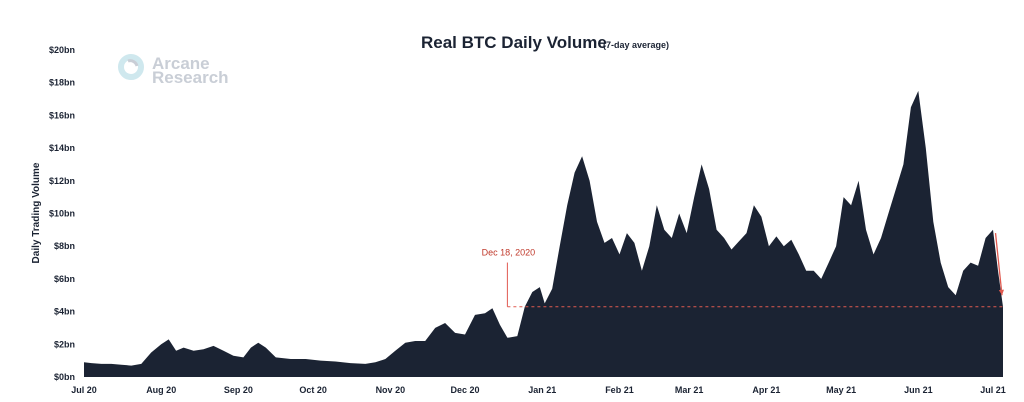 The image size is (1024, 402). What do you see at coordinates (161, 390) in the screenshot?
I see `x-tick-label: Aug 20` at bounding box center [161, 390].